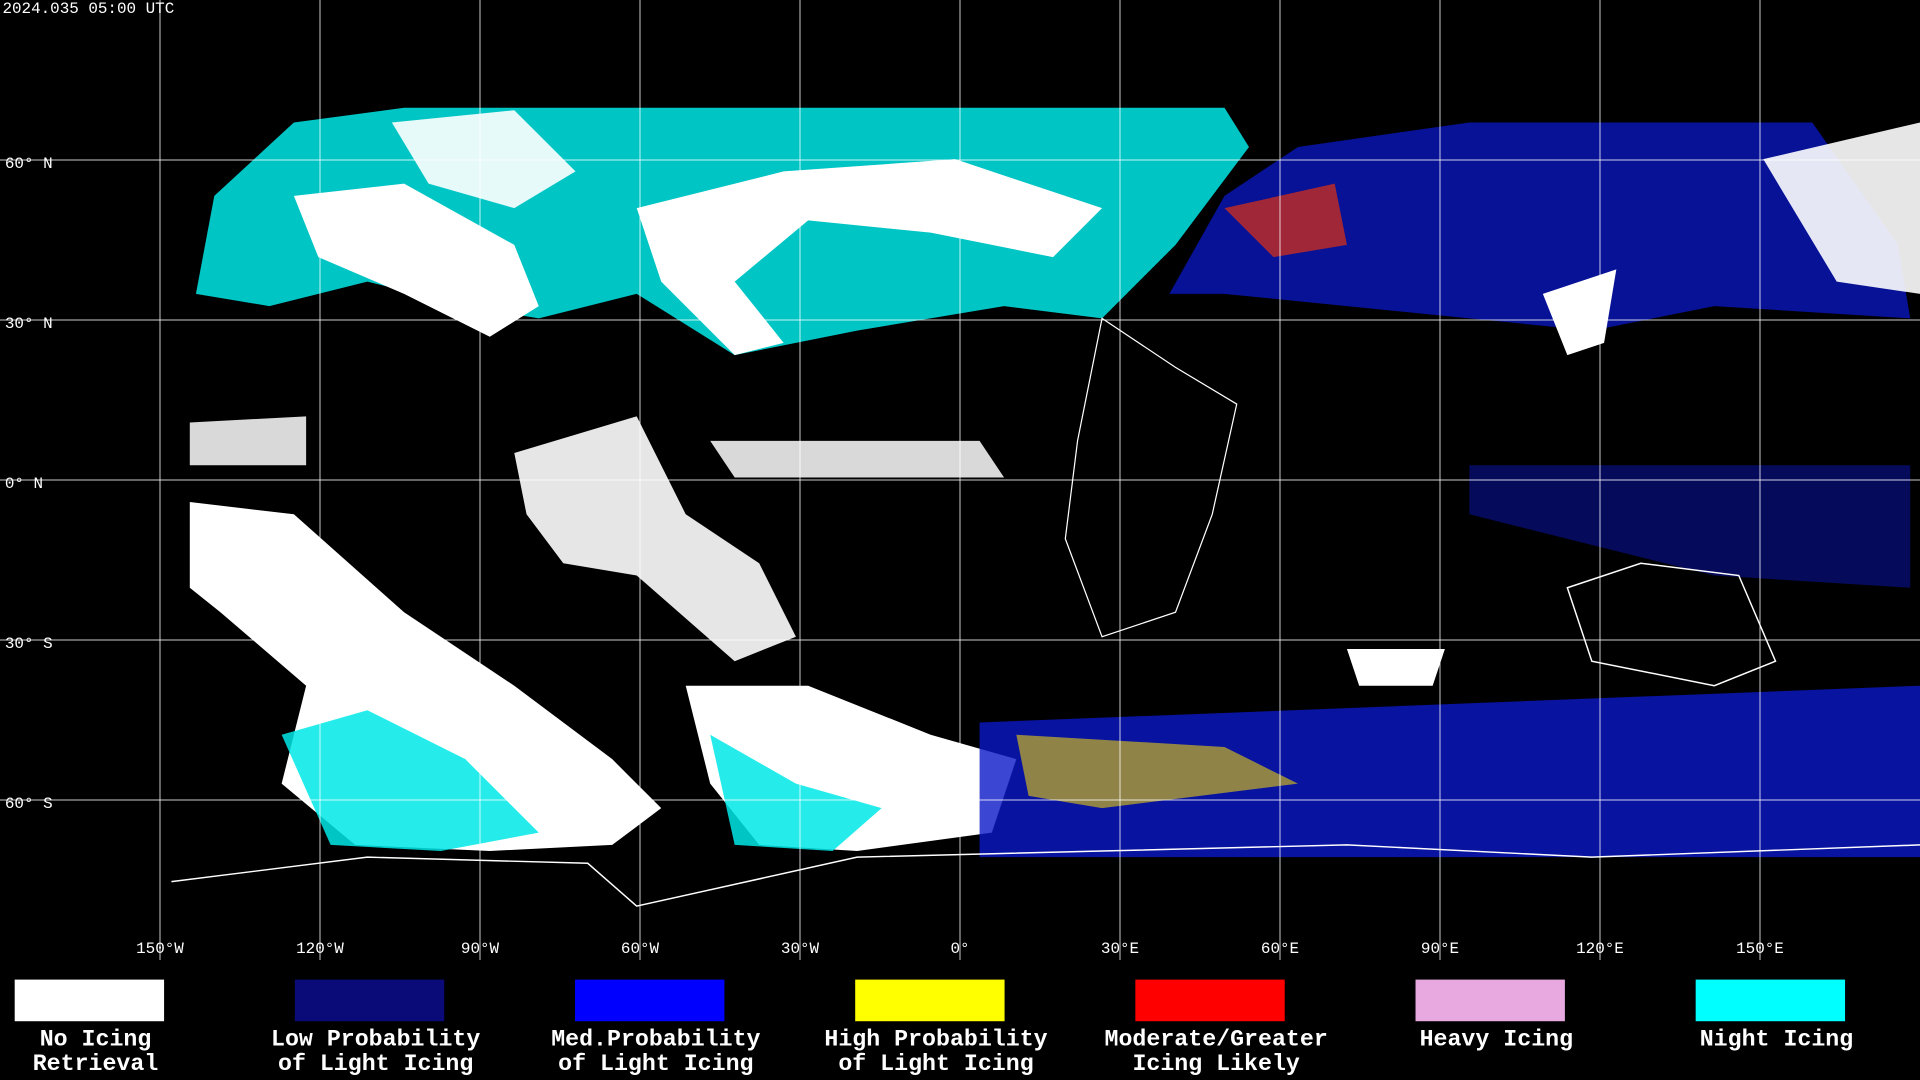 This screenshot has width=1920, height=1080. I want to click on legend-label: Retrieval, so click(96, 1064).